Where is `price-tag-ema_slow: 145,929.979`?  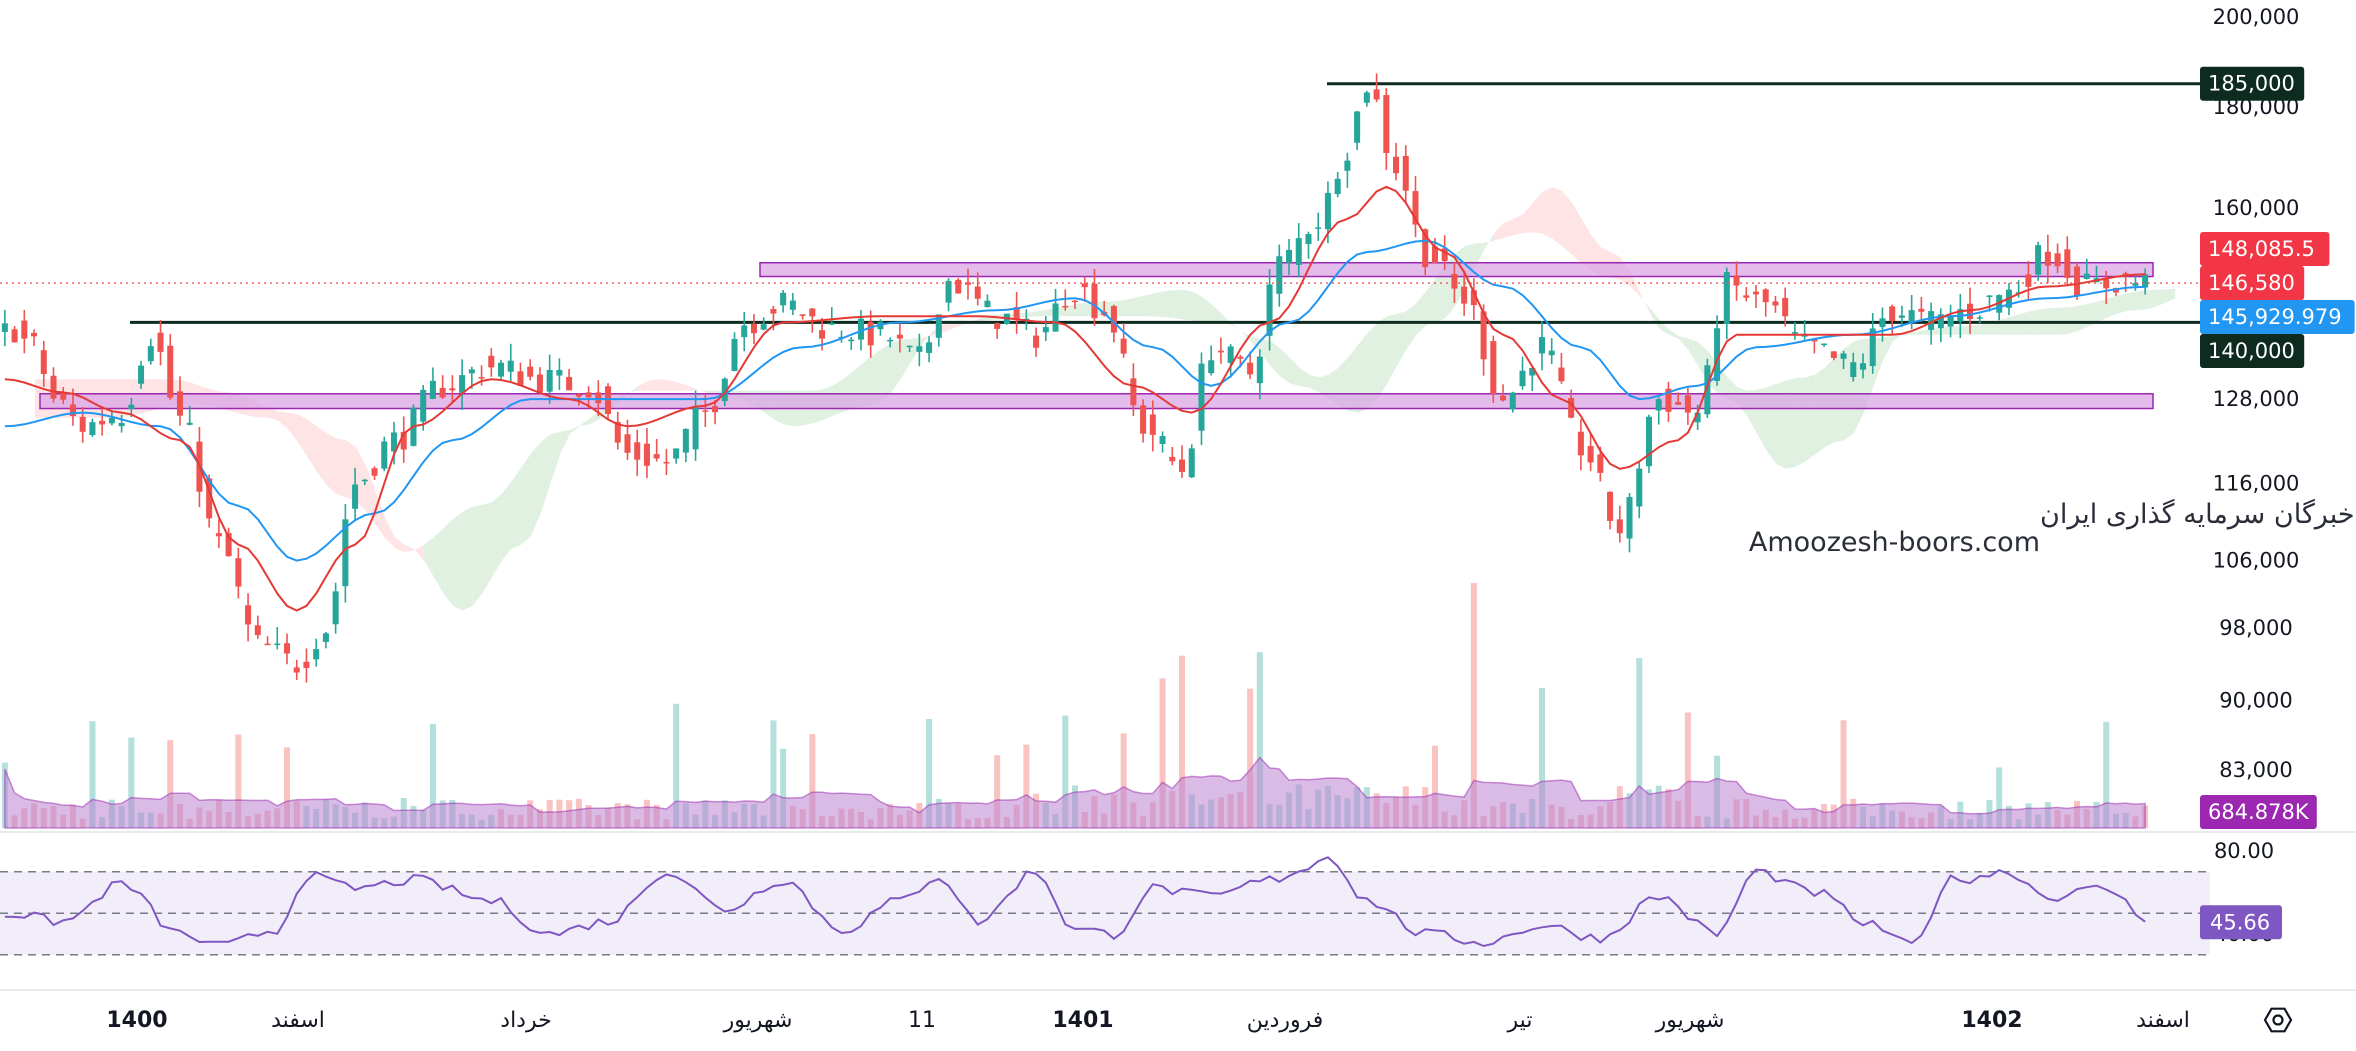 price-tag-ema_slow: 145,929.979 is located at coordinates (2277, 317).